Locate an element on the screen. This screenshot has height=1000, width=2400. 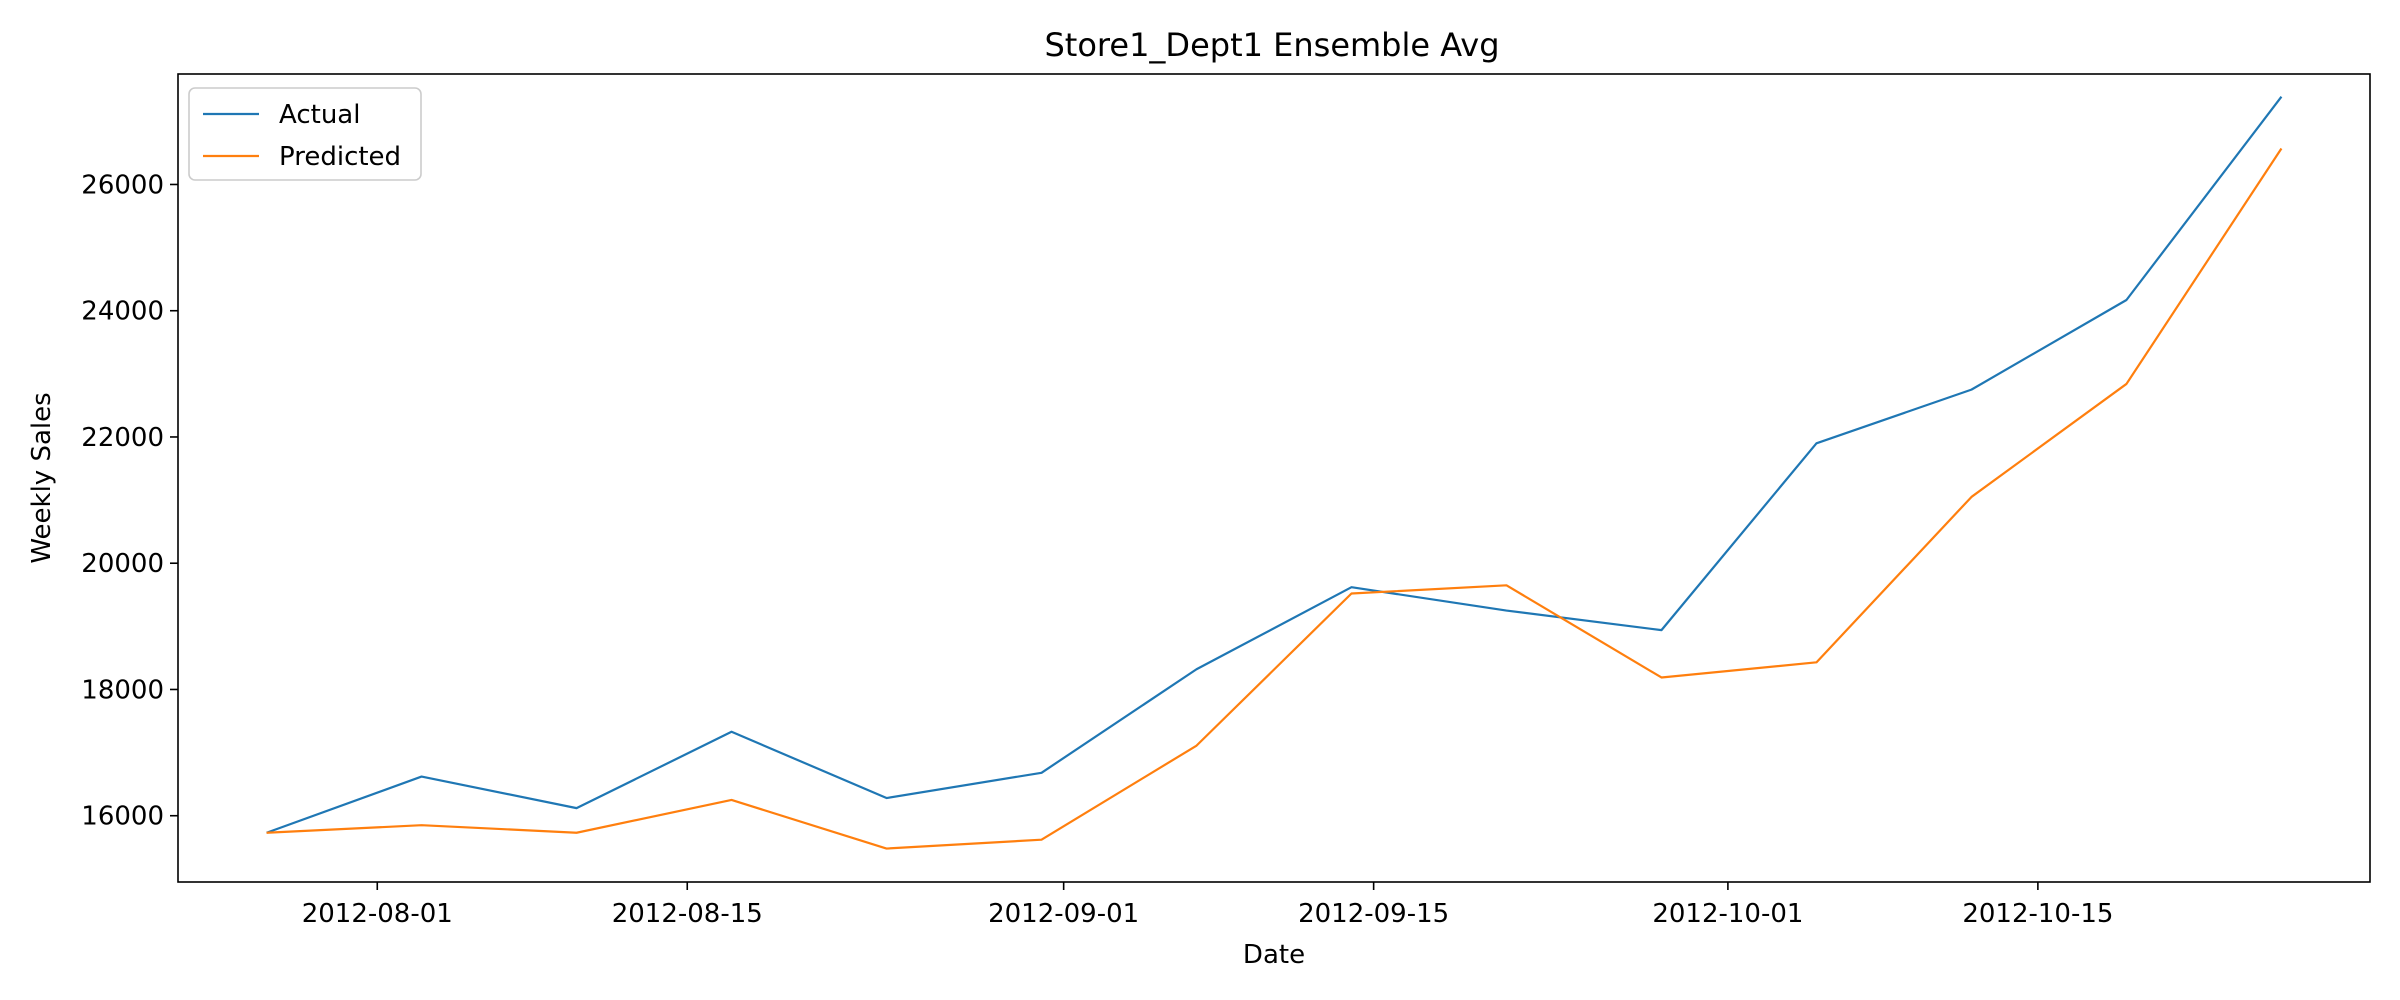
y-tick-label: 18000 is located at coordinates (122, 690).